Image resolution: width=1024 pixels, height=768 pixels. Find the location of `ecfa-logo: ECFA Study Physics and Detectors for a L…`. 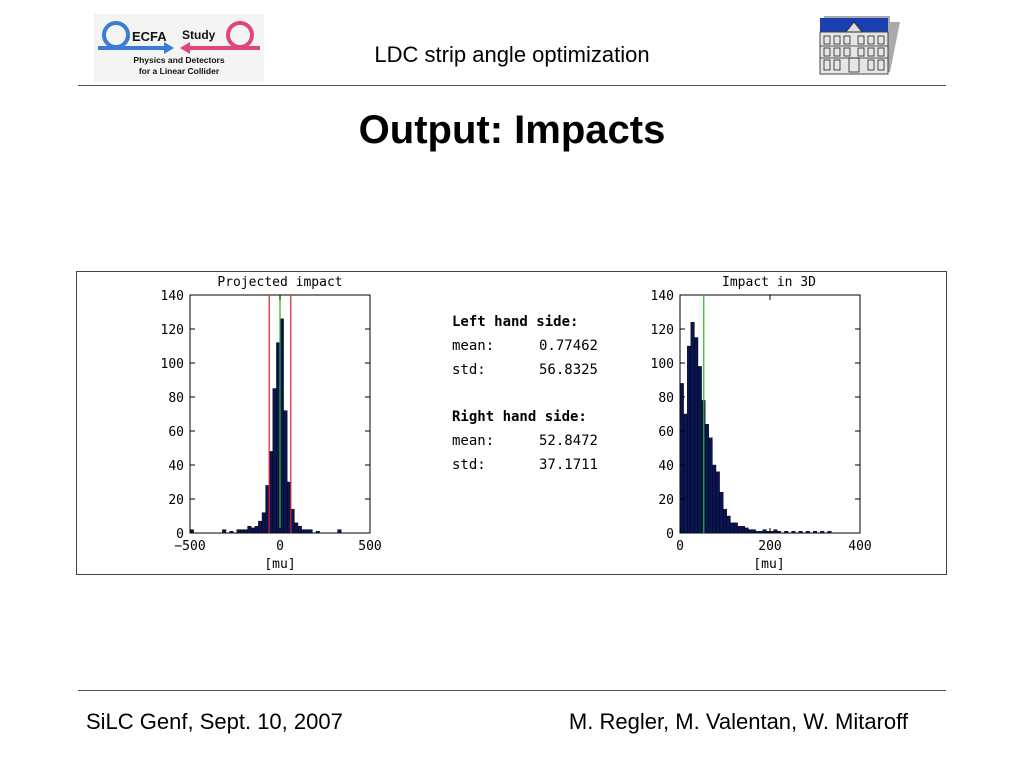

ecfa-logo: ECFA Study Physics and Detectors for a L… is located at coordinates (179, 48).